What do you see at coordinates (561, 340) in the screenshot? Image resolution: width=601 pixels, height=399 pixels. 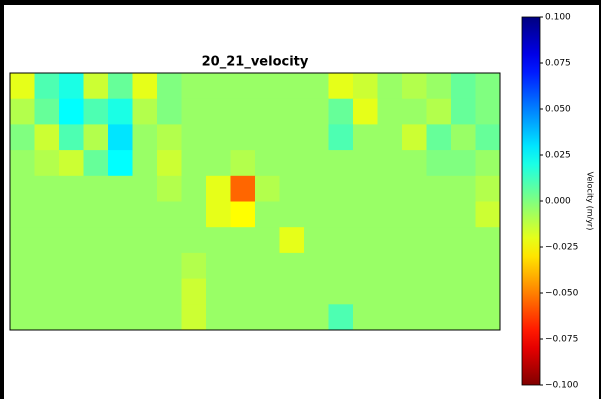 I see `colorbar-tick-label: −0.075` at bounding box center [561, 340].